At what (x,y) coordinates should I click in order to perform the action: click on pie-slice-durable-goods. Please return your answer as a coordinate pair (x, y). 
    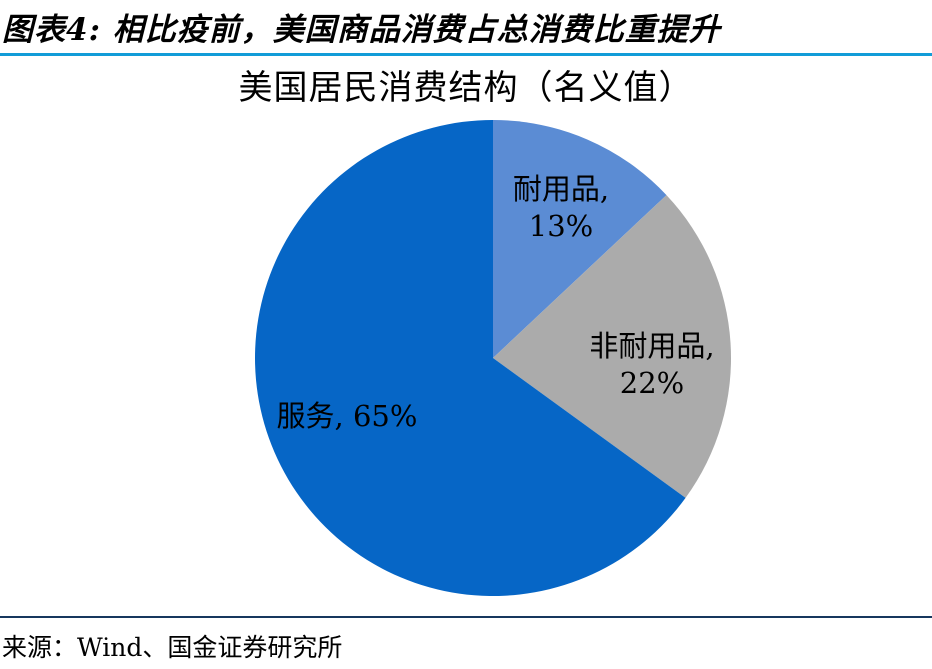
    Looking at the image, I should click on (580, 239).